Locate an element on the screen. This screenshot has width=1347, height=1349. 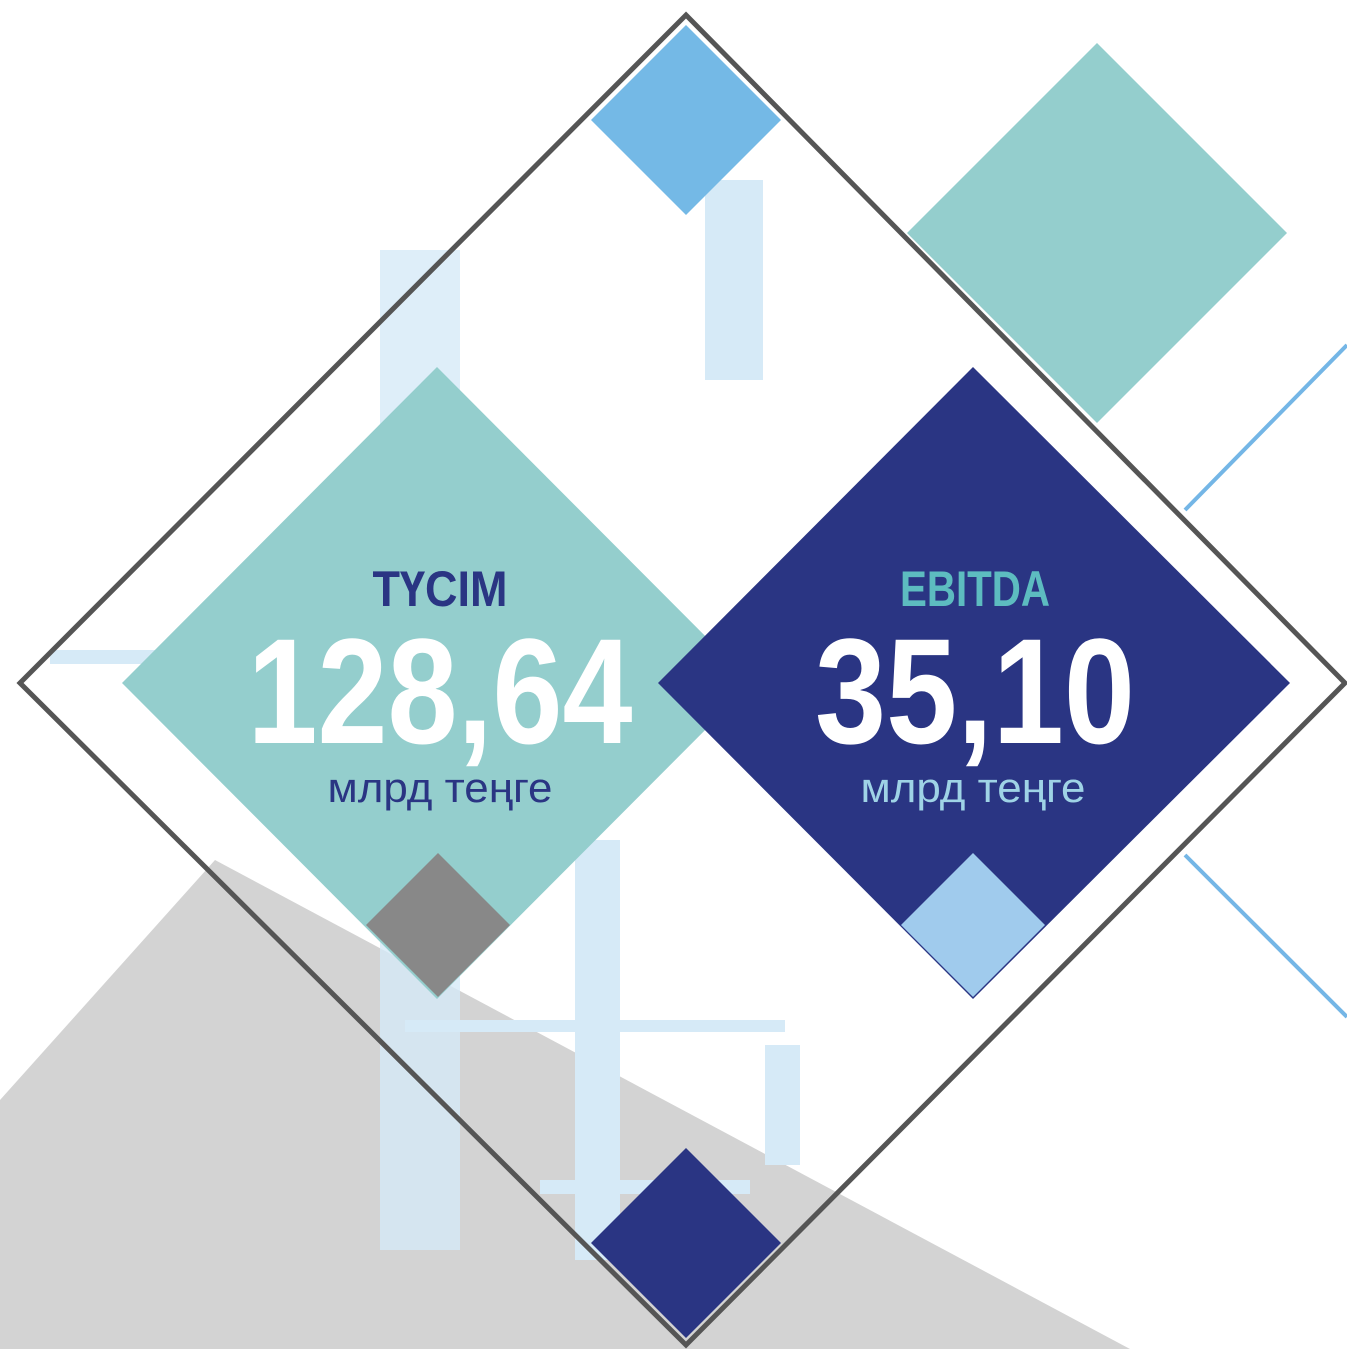
card-label: ТҮСІМ is located at coordinates (440, 589).